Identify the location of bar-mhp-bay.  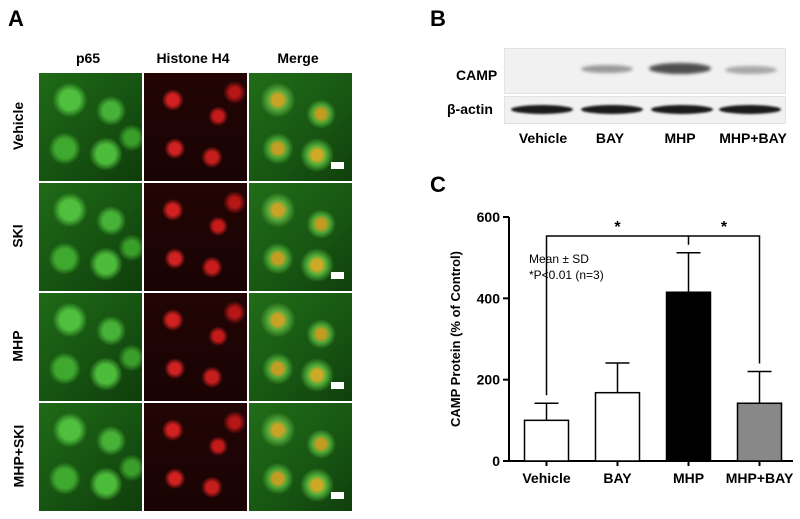
(759, 432).